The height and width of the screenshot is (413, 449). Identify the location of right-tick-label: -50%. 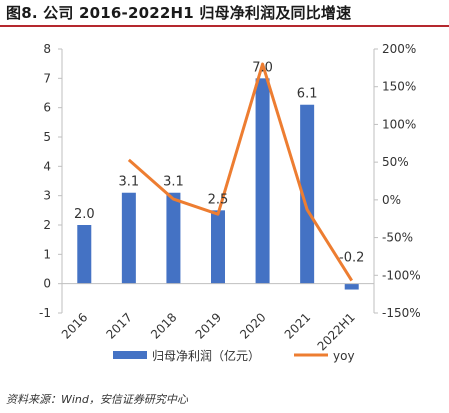
(397, 238).